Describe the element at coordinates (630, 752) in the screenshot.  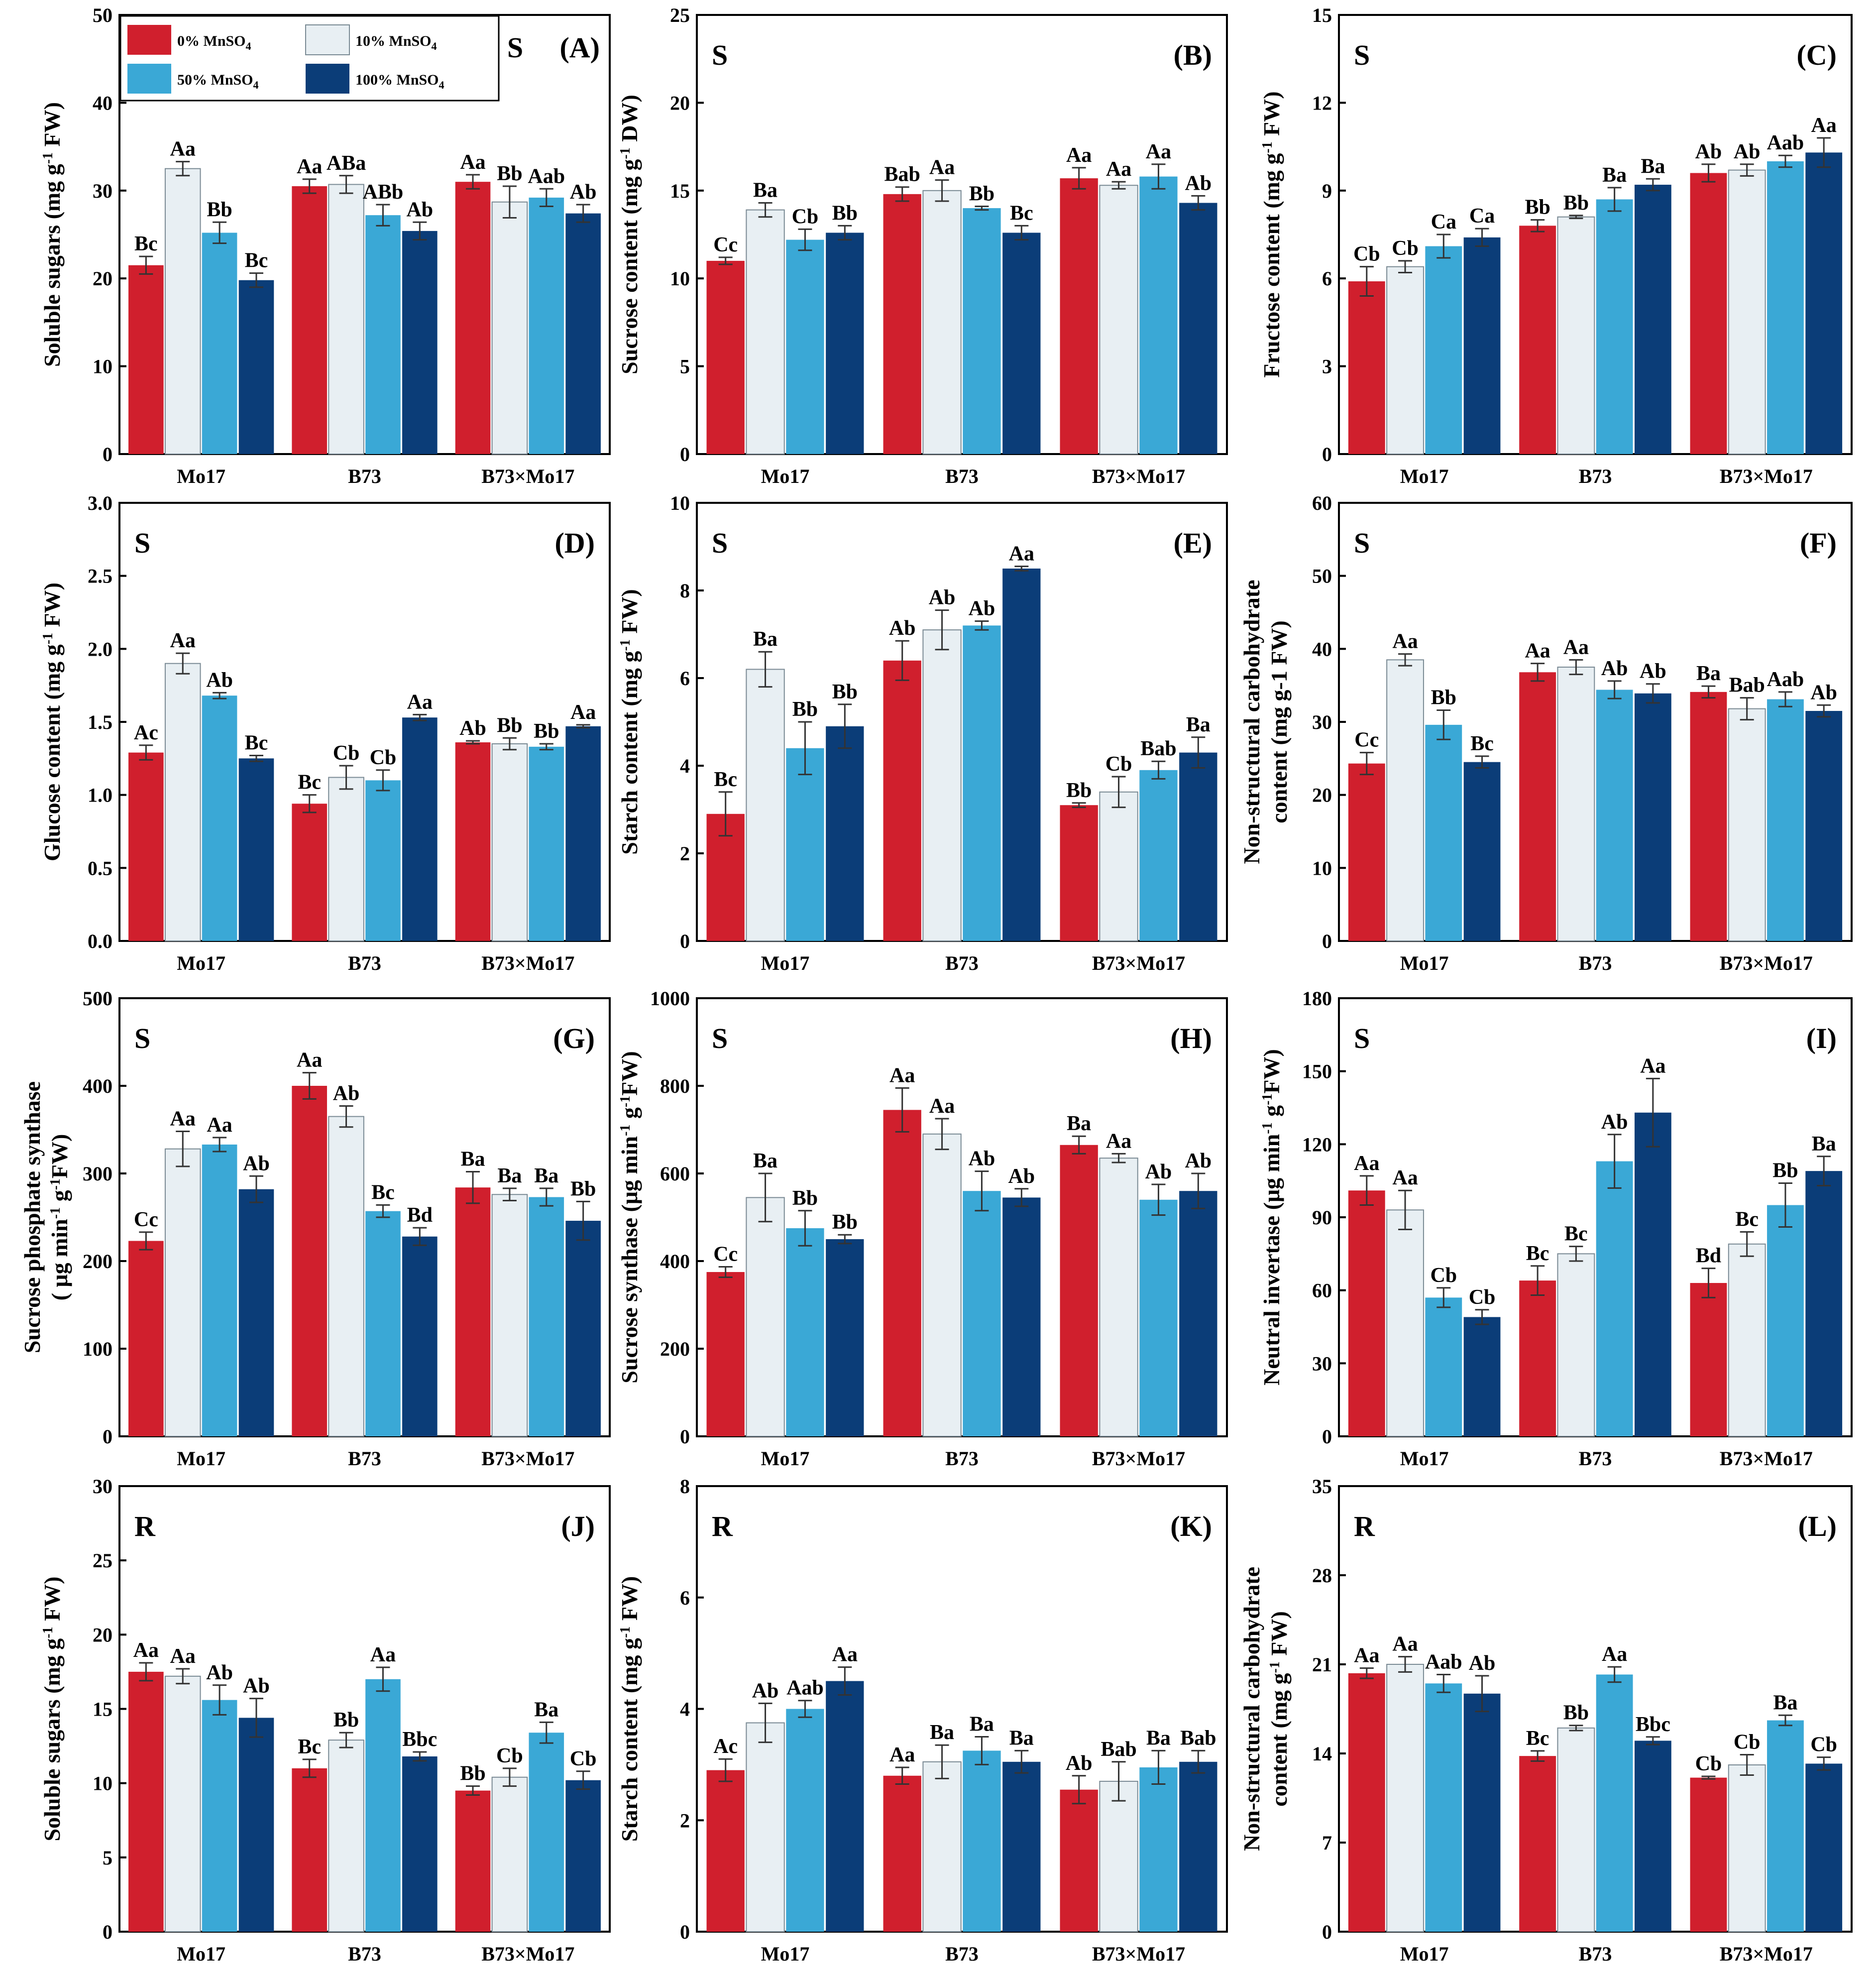
I see `text-run: Starch content (mg g` at that location.